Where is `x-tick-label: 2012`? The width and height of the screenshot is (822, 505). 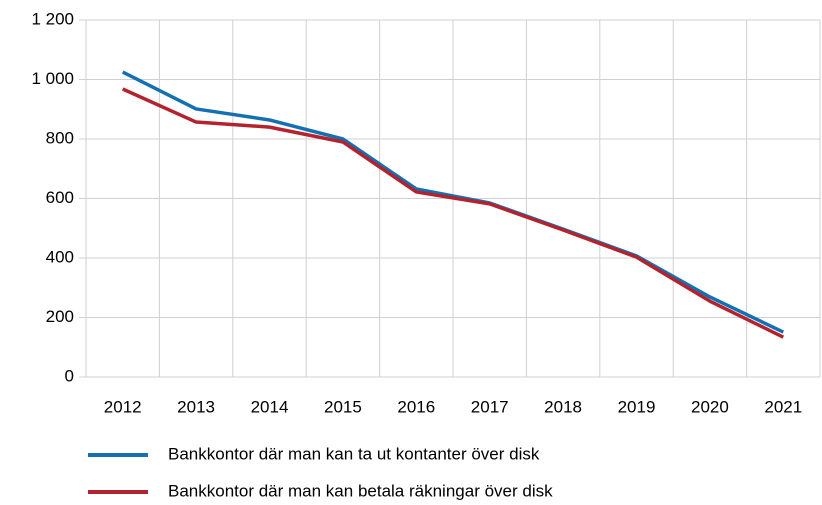 x-tick-label: 2012 is located at coordinates (123, 406).